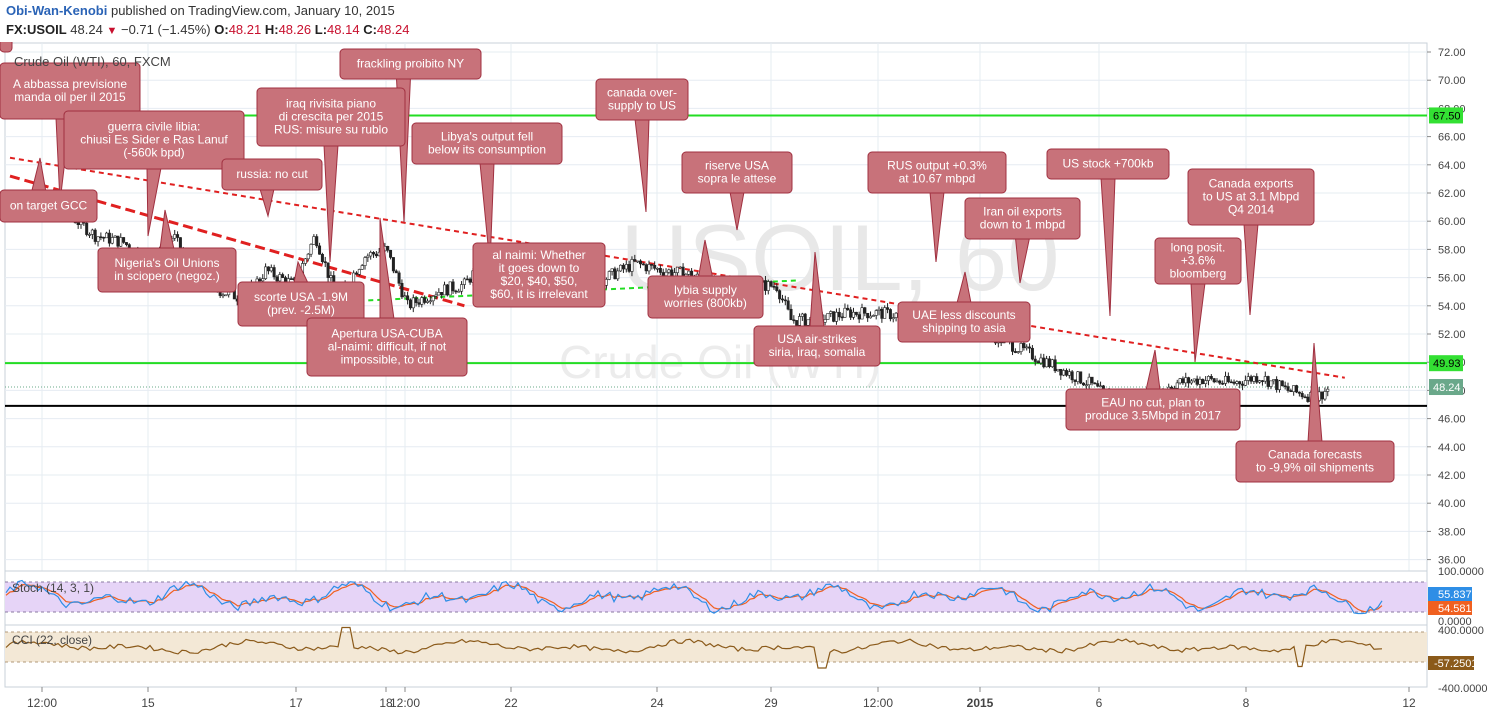  What do you see at coordinates (1447, 364) in the screenshot?
I see `level-flag-label: 49.93` at bounding box center [1447, 364].